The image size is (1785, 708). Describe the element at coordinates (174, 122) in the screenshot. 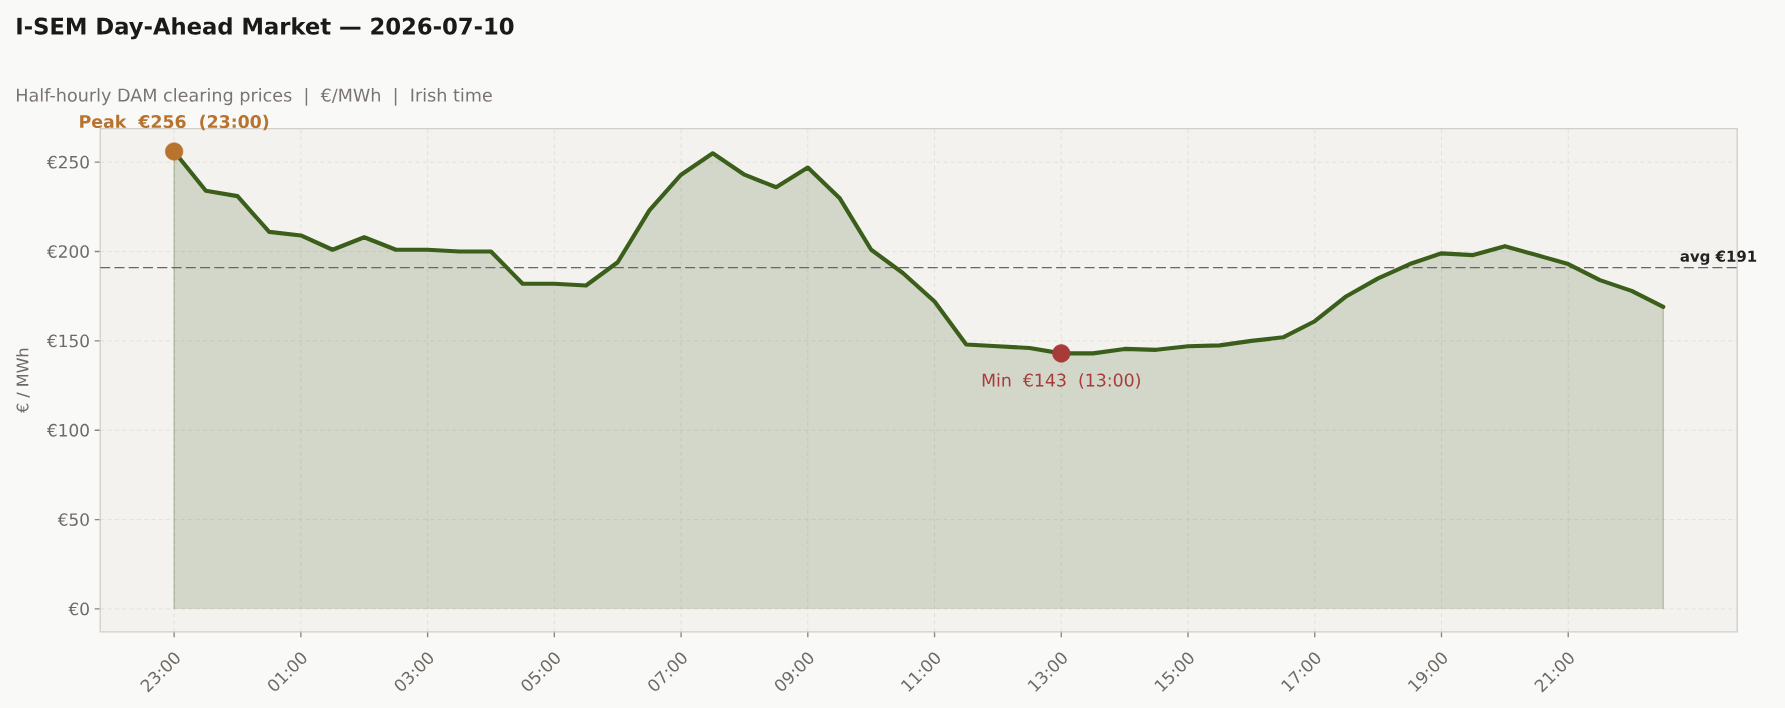

I see `annotation: Peak €256 (23:00)` at that location.